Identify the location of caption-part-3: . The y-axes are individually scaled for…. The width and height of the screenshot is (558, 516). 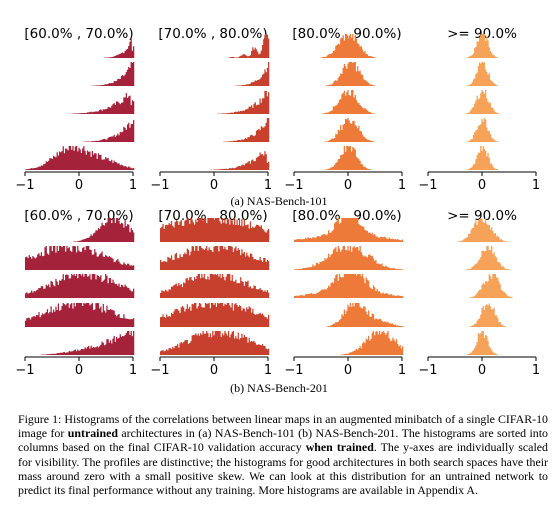
(283, 469).